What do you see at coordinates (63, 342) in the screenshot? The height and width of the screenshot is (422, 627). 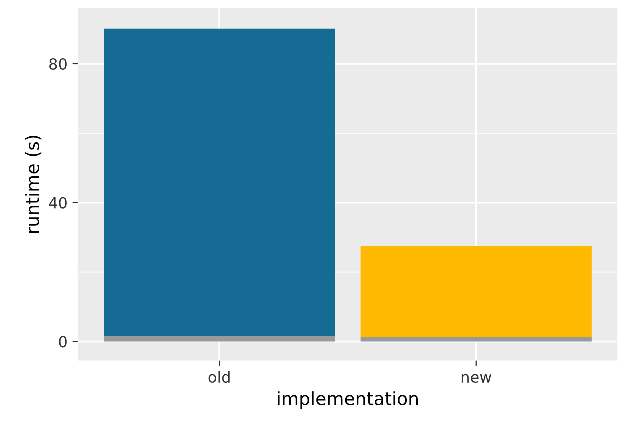 I see `y-tick-label: 0` at bounding box center [63, 342].